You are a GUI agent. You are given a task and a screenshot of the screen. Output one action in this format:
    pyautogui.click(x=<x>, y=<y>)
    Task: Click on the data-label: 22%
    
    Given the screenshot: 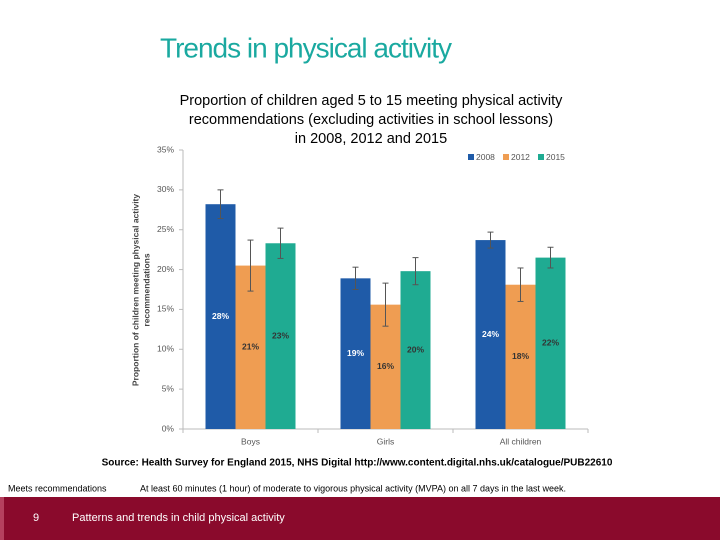 What is the action you would take?
    pyautogui.click(x=550, y=343)
    